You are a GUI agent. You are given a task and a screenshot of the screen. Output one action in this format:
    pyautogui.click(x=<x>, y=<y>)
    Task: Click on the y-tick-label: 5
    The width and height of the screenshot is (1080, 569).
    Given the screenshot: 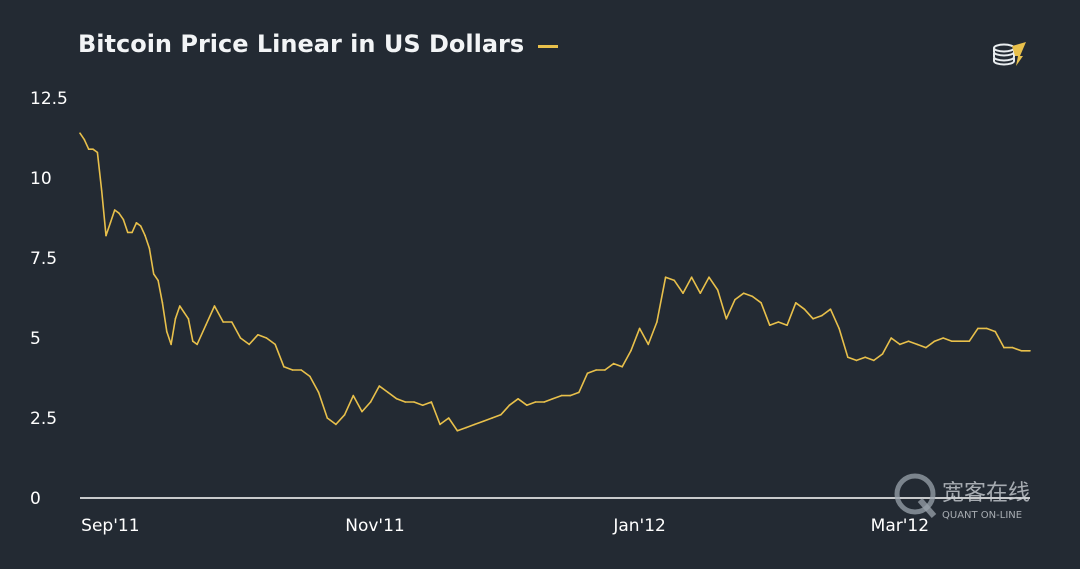 What is the action you would take?
    pyautogui.click(x=35, y=339)
    